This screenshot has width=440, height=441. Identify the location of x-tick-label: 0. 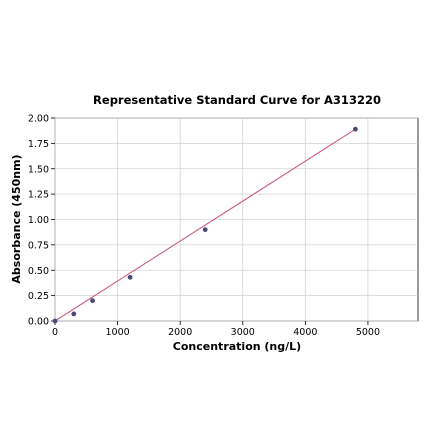
(55, 332).